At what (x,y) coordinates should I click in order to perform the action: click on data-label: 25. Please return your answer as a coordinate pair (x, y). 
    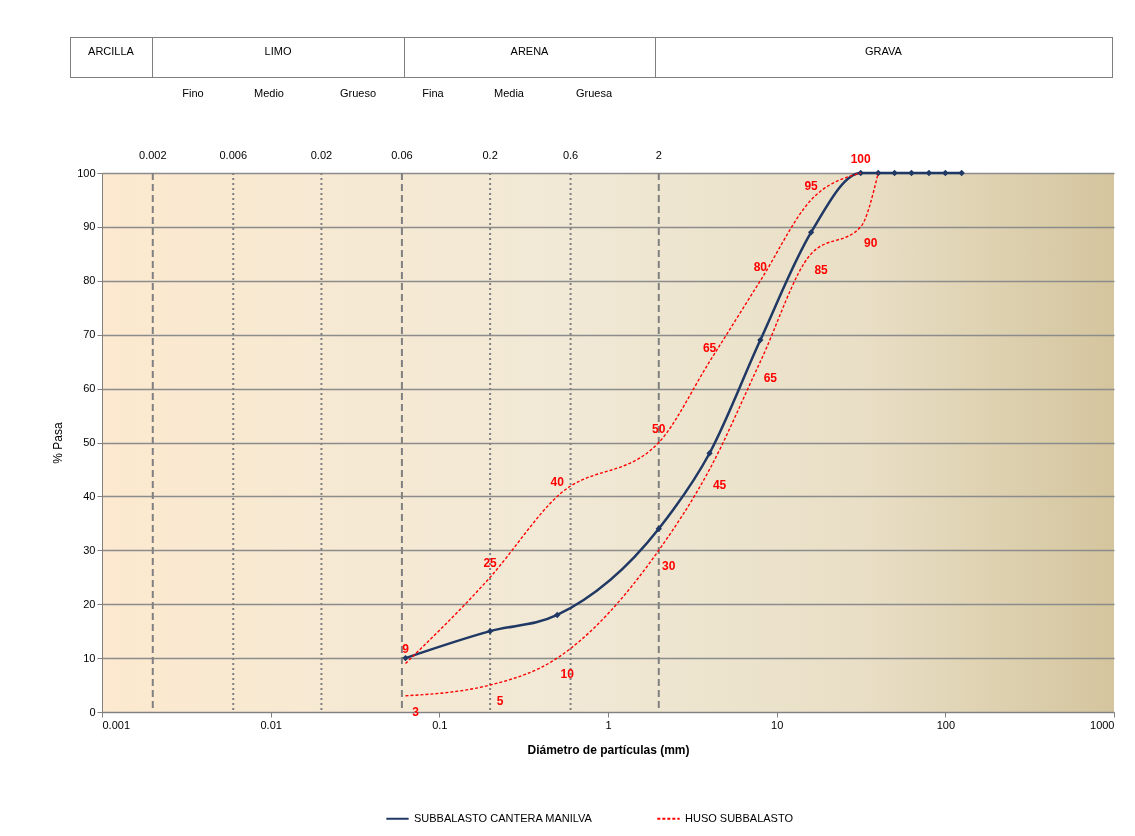
    Looking at the image, I should click on (490, 563).